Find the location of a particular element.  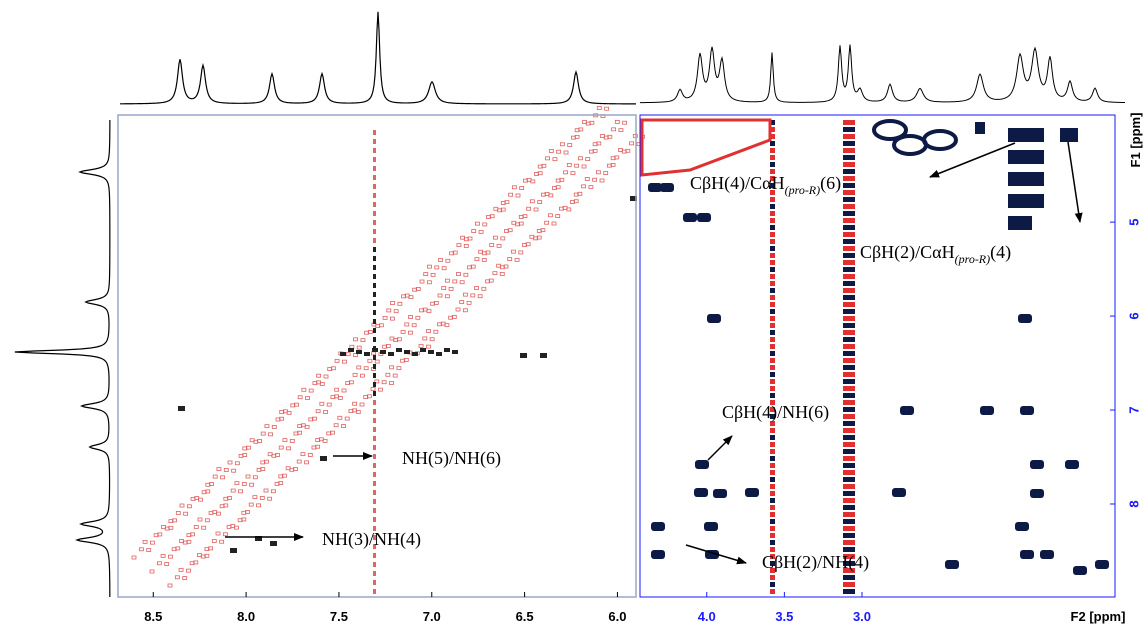

arrow is located at coordinates (720, 448).